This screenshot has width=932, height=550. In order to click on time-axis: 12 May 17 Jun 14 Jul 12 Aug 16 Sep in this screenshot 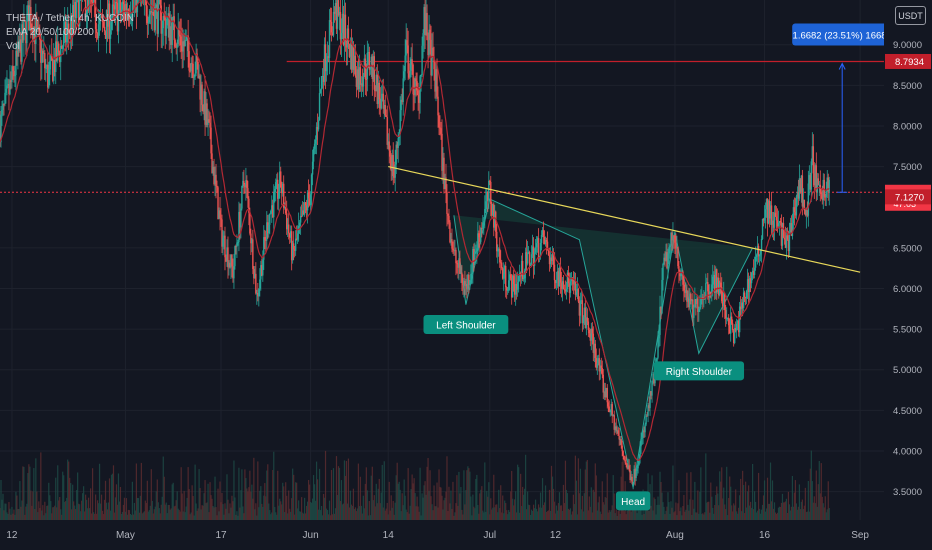, I will do `click(466, 535)`.